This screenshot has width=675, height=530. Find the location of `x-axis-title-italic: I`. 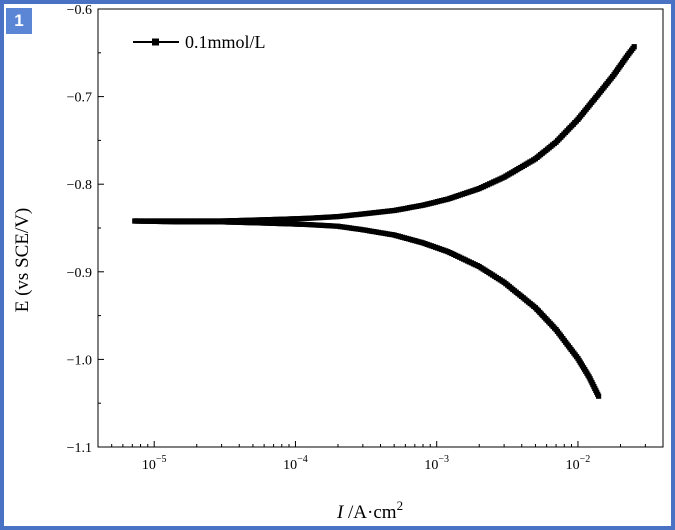

x-axis-title-italic: I is located at coordinates (340, 512).